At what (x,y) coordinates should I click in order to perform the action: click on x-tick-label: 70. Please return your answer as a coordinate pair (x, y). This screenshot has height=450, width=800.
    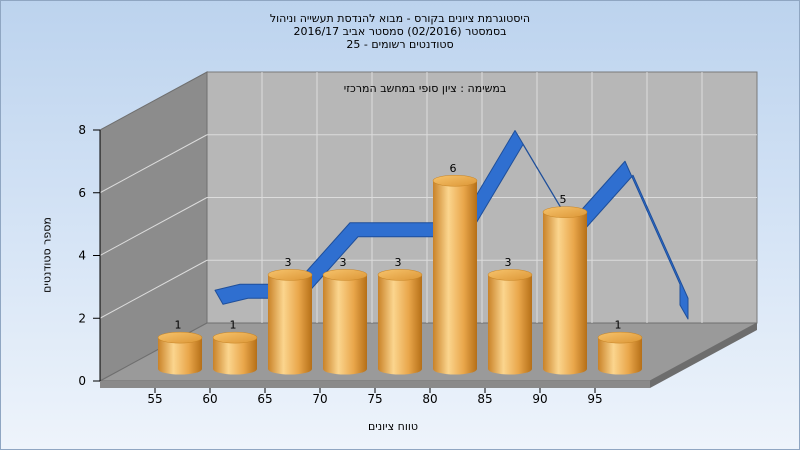
    Looking at the image, I should click on (319, 399).